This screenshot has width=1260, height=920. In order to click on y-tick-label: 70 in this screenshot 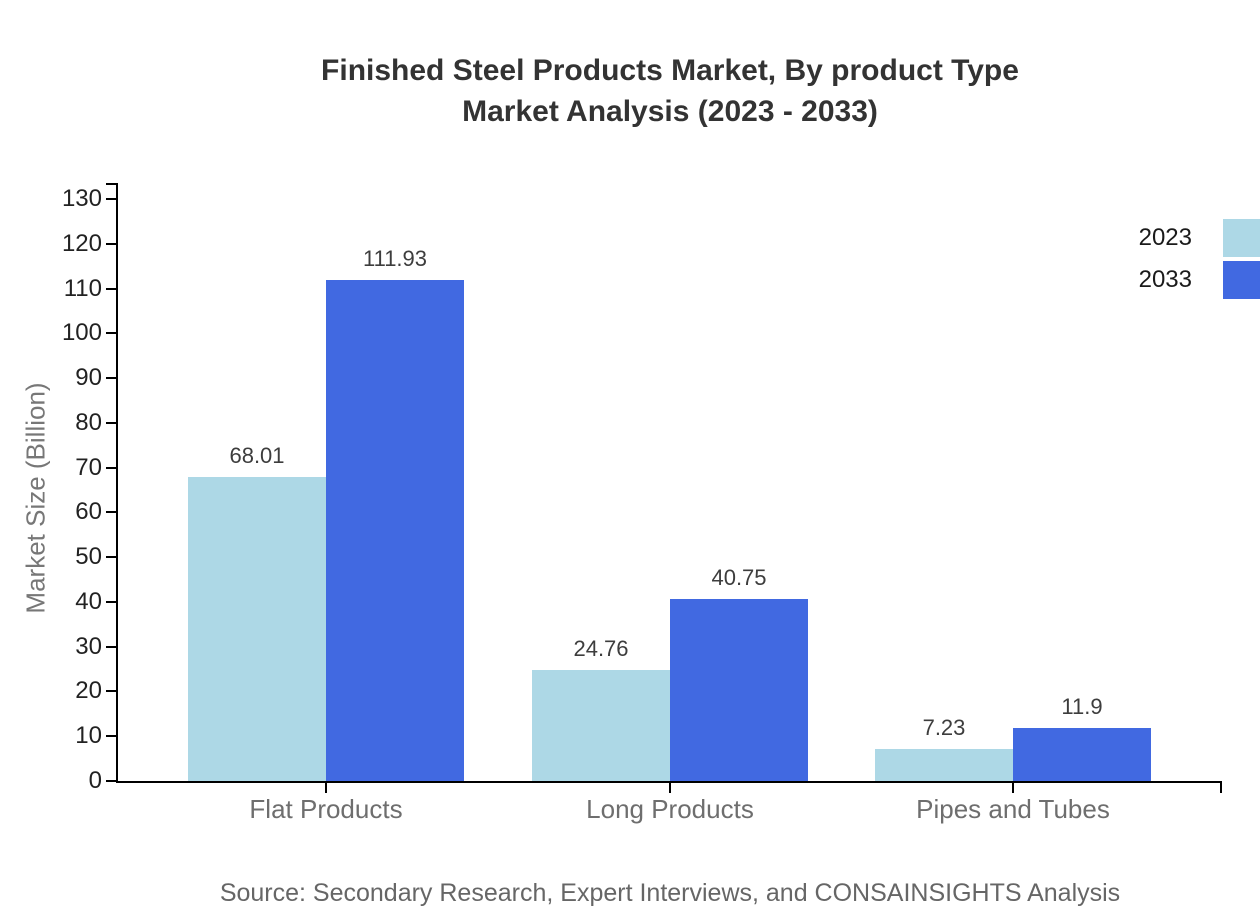, I will do `click(88, 467)`.